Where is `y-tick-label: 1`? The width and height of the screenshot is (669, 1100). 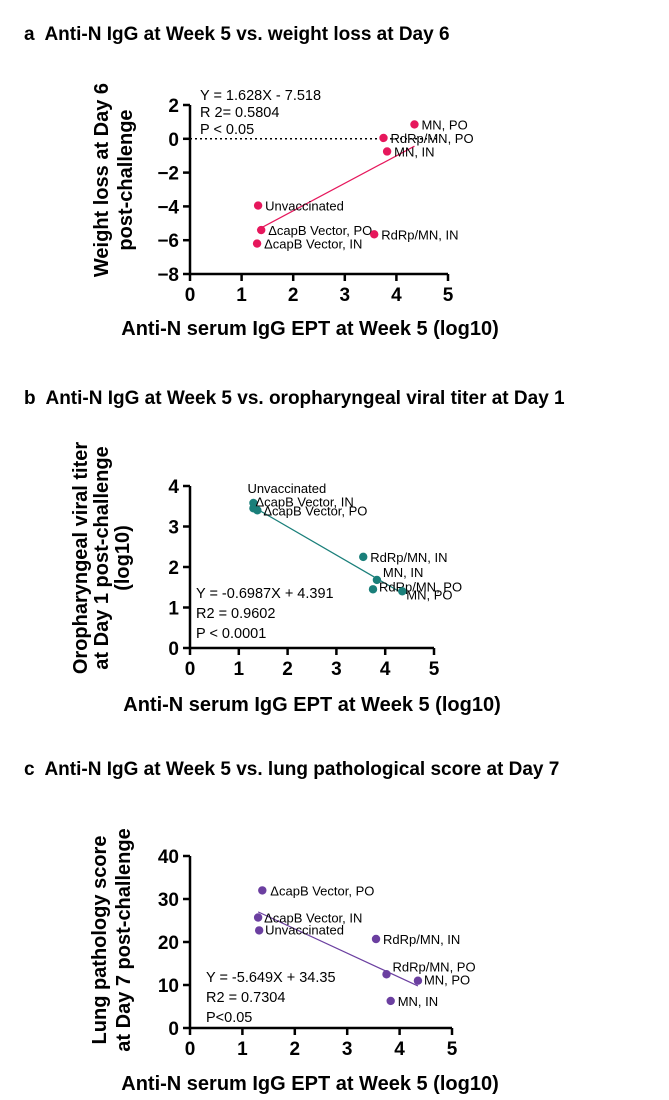 y-tick-label: 1 is located at coordinates (173, 609).